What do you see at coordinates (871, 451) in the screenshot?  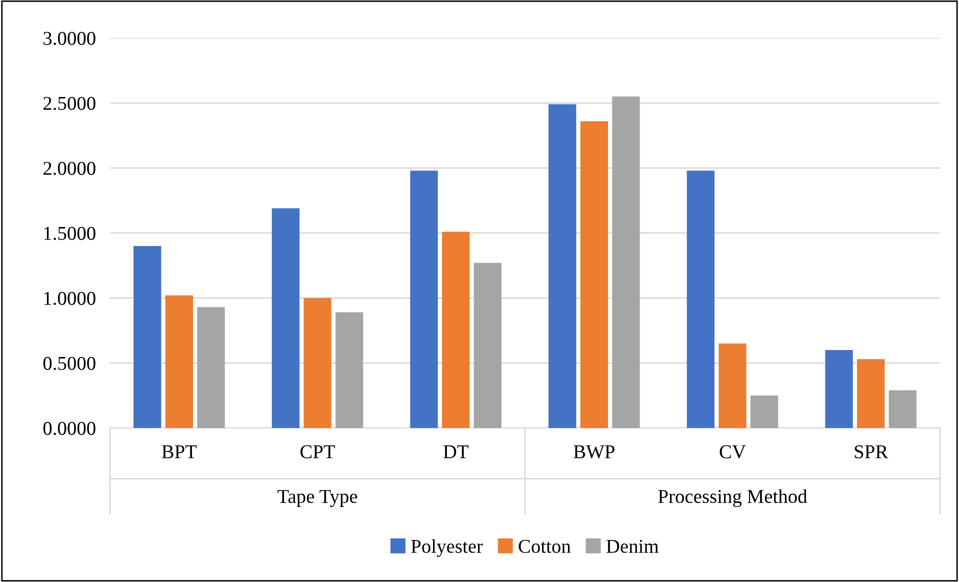 I see `x-tick-label: SPR` at bounding box center [871, 451].